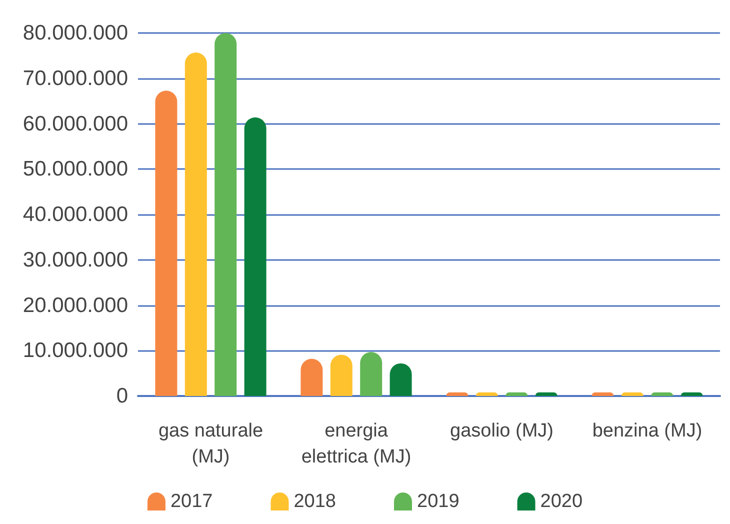 Image resolution: width=730 pixels, height=524 pixels. What do you see at coordinates (75, 124) in the screenshot?
I see `y-tick-label: 60.000.000` at bounding box center [75, 124].